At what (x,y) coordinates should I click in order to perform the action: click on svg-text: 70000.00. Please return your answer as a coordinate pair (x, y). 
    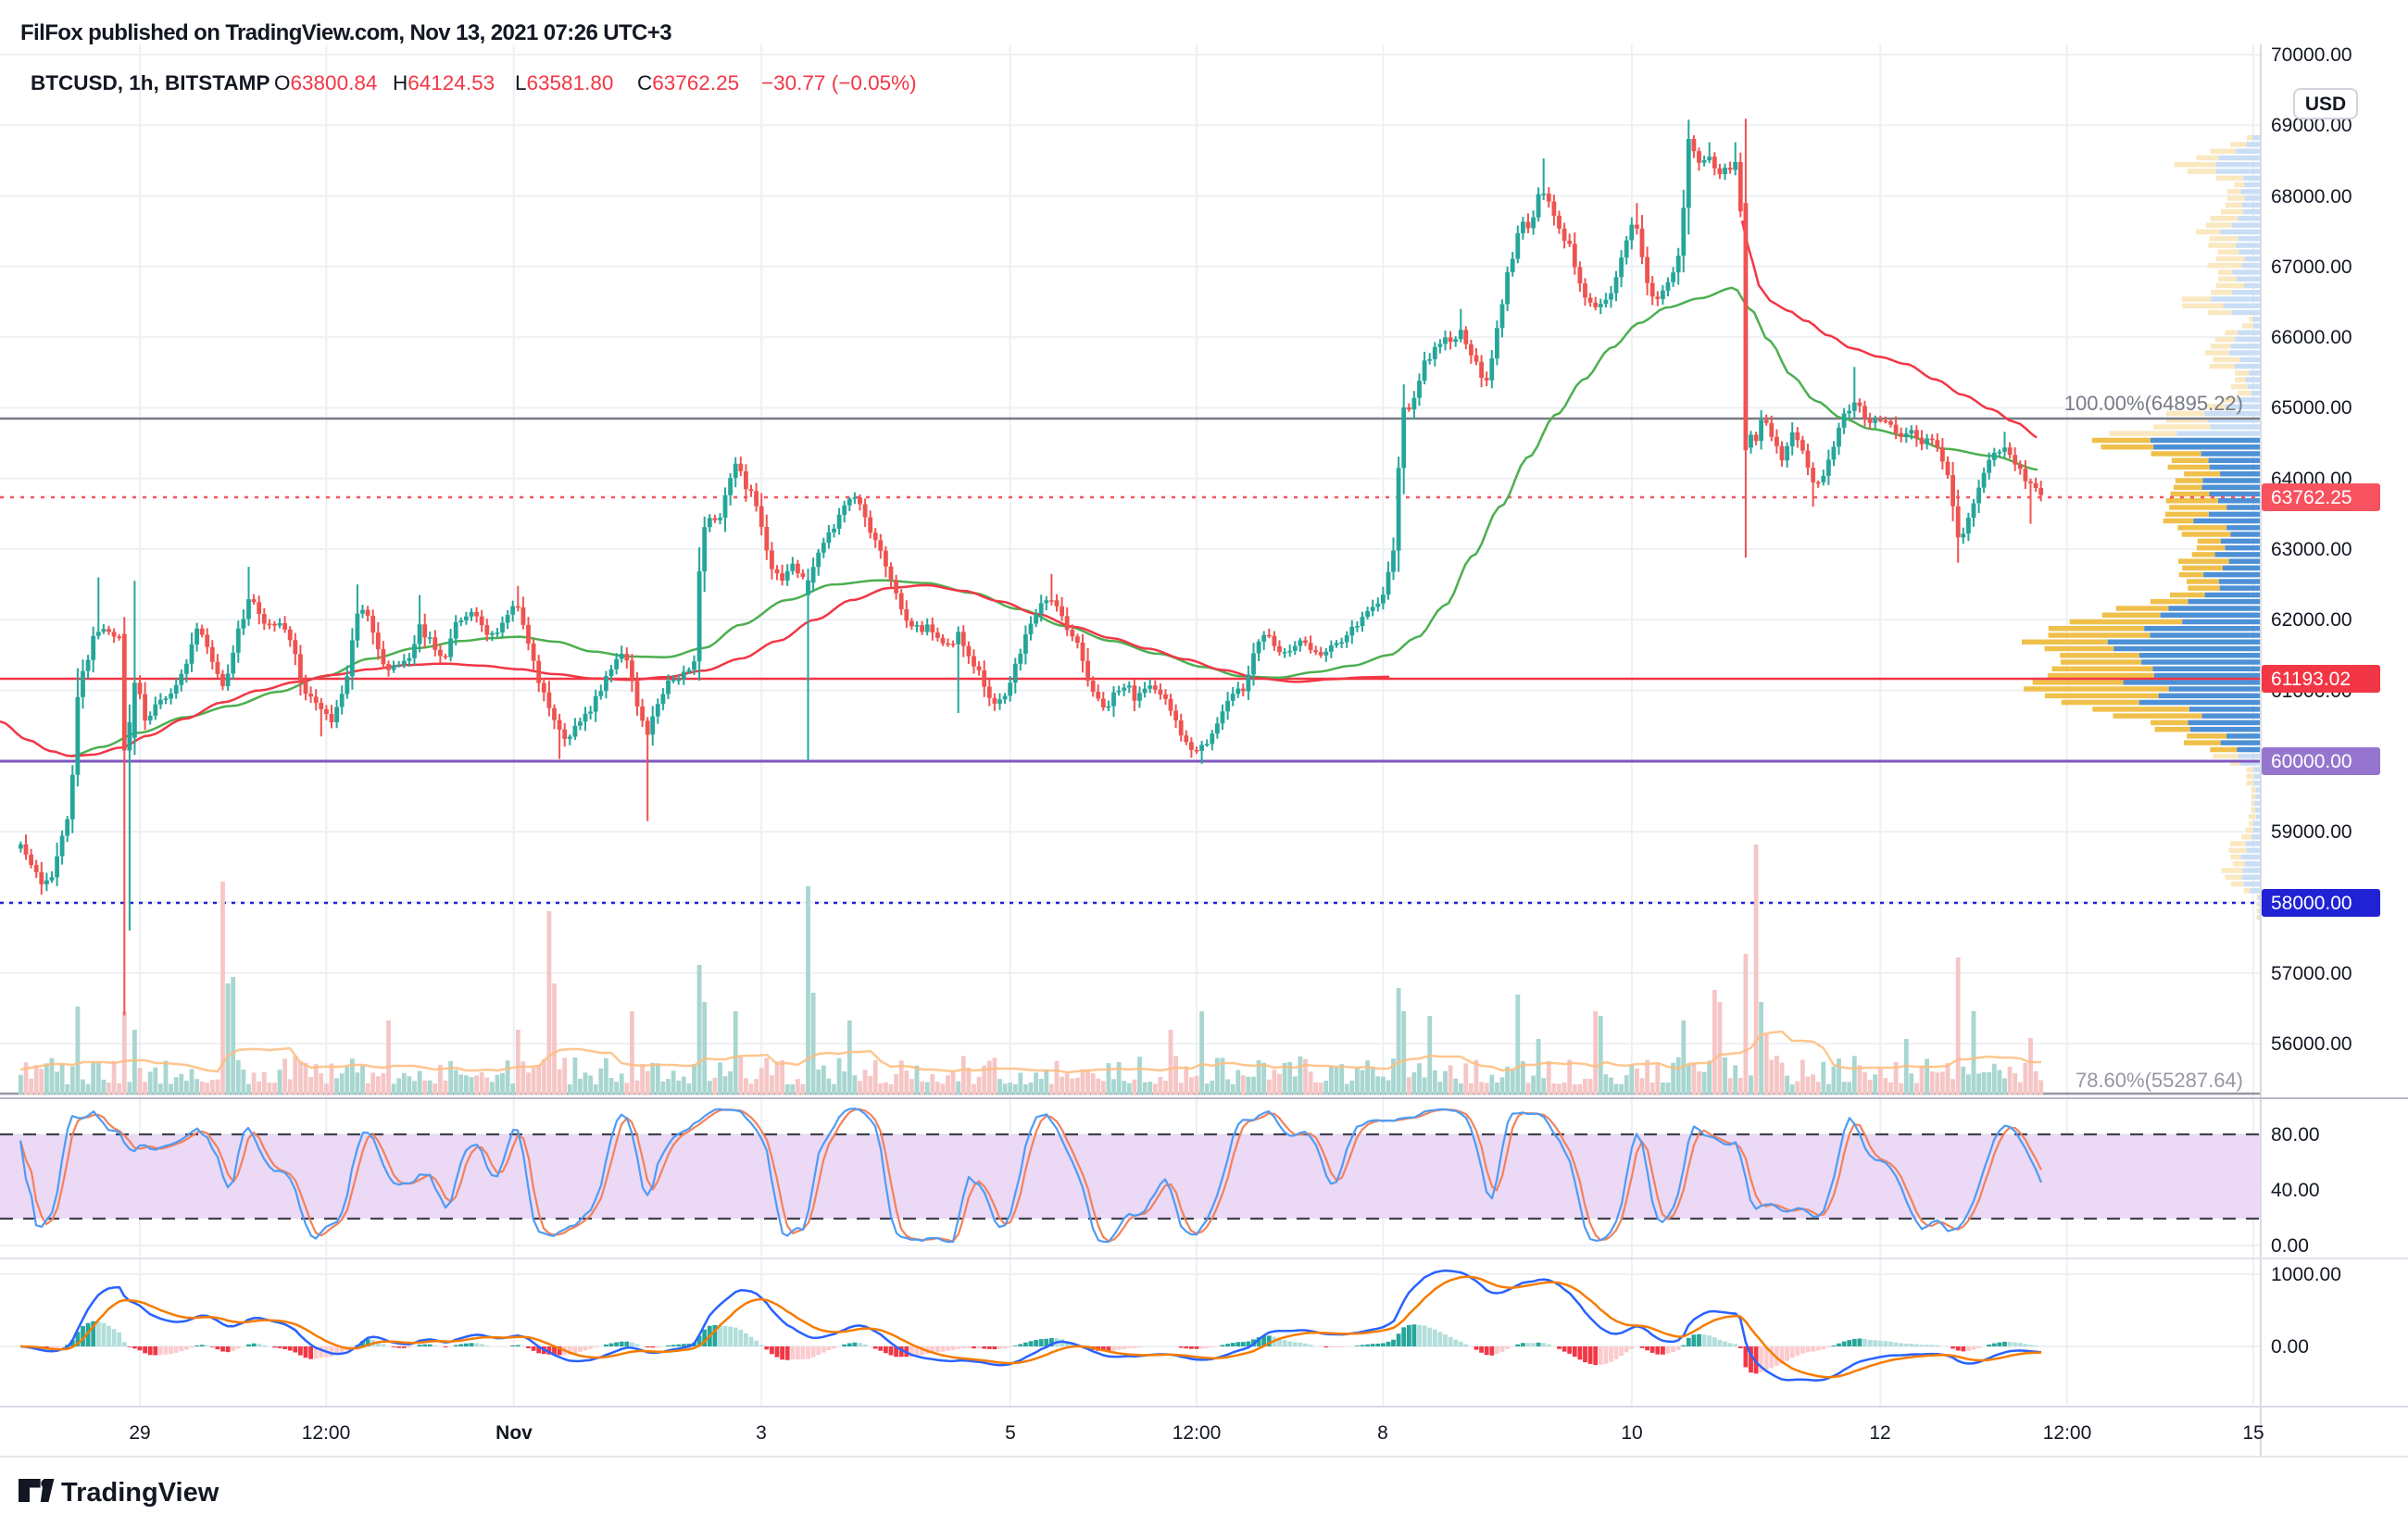
    Looking at the image, I should click on (2312, 55).